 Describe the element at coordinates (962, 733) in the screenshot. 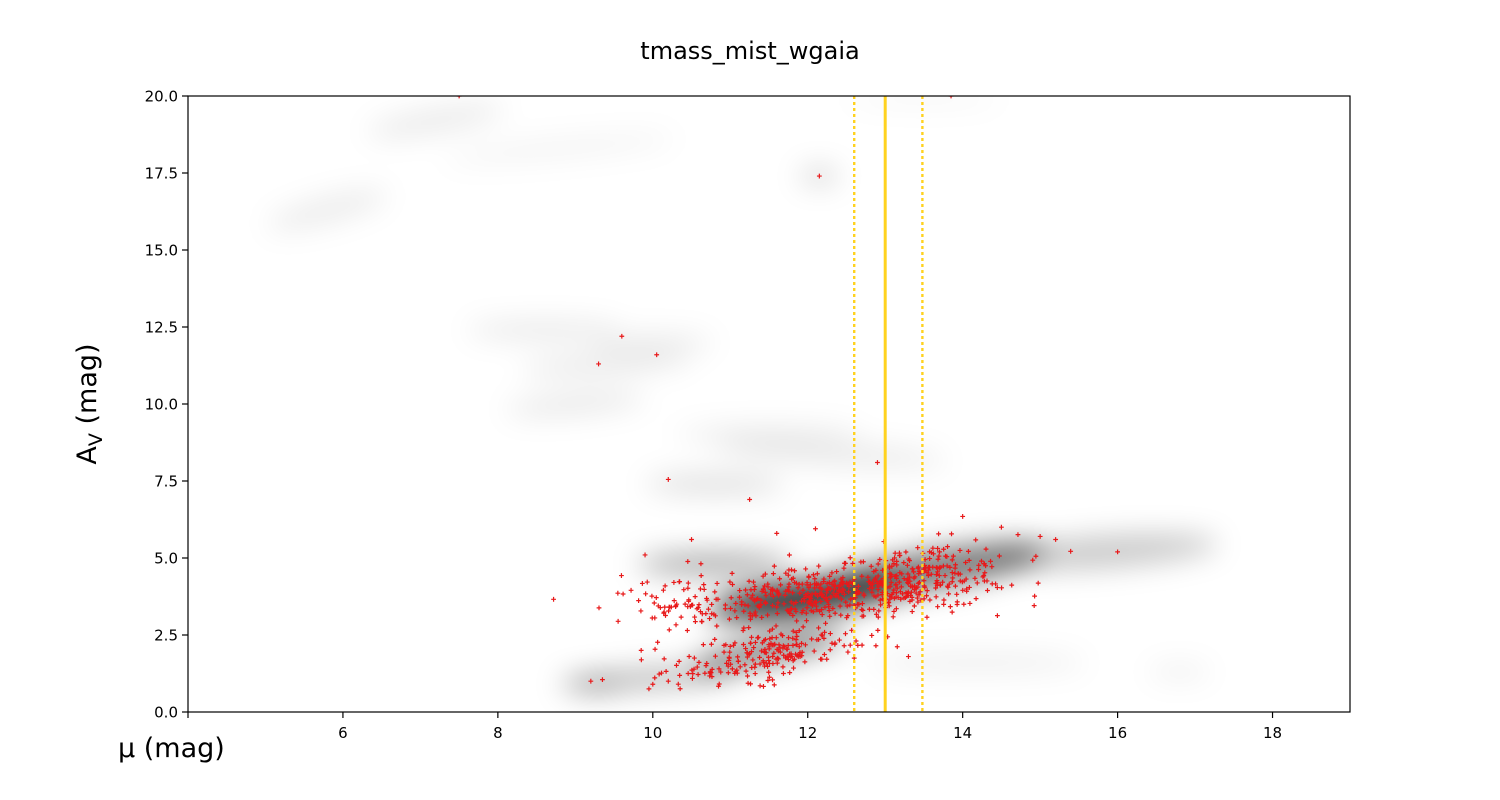

I see `x-tick-label: 14` at that location.